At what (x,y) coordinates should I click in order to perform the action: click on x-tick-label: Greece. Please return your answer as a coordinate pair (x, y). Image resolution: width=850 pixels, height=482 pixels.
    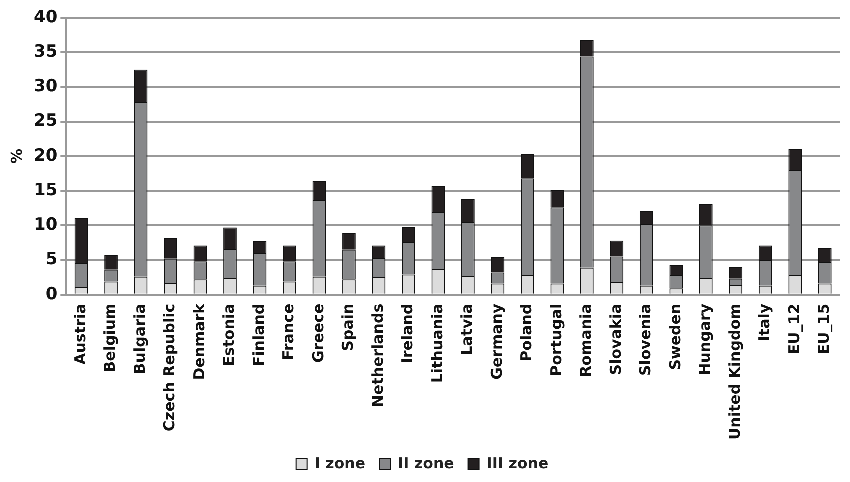
    Looking at the image, I should click on (318, 333).